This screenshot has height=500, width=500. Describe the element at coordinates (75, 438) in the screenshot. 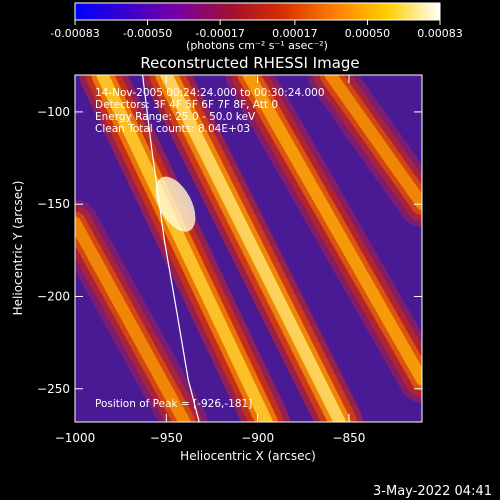

I see `x-tick-label: −1000` at that location.